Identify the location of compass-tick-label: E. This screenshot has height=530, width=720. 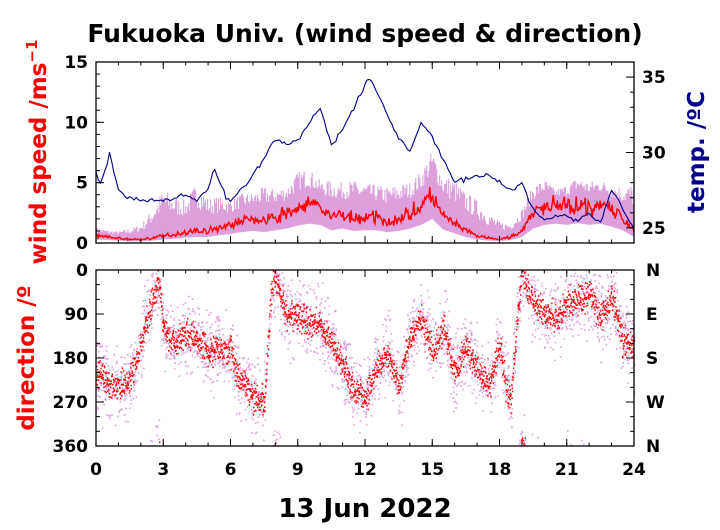
(652, 315).